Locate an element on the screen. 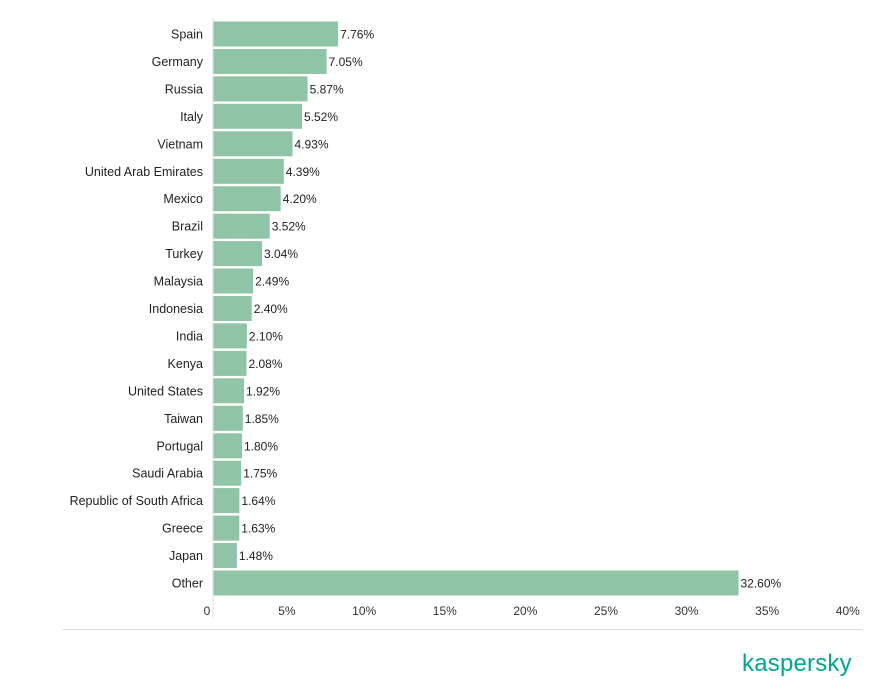  x-tick-label: 5% is located at coordinates (287, 611).